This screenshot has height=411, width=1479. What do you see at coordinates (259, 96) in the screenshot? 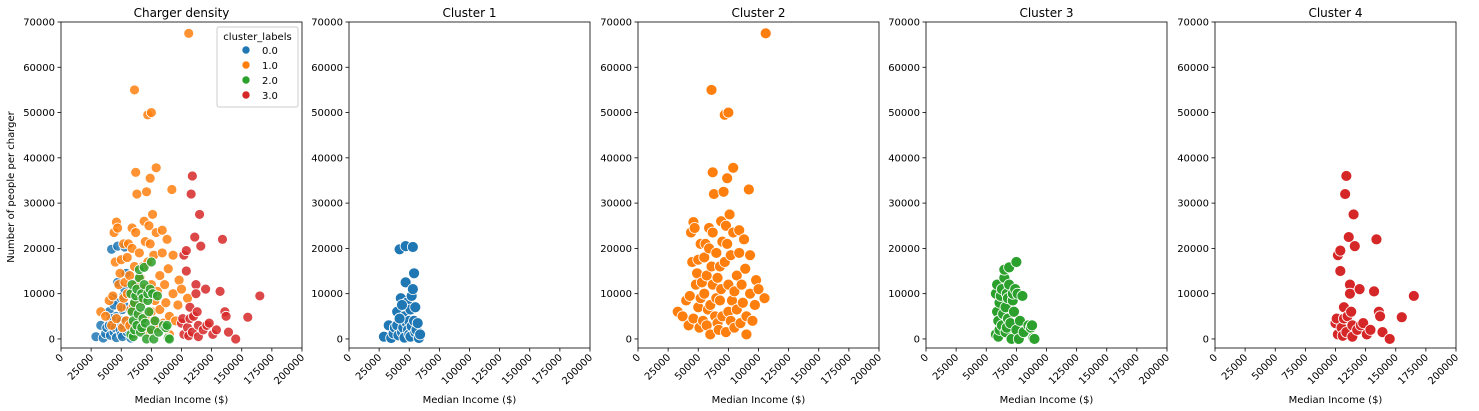
I see `legend-item: 3.0` at bounding box center [259, 96].